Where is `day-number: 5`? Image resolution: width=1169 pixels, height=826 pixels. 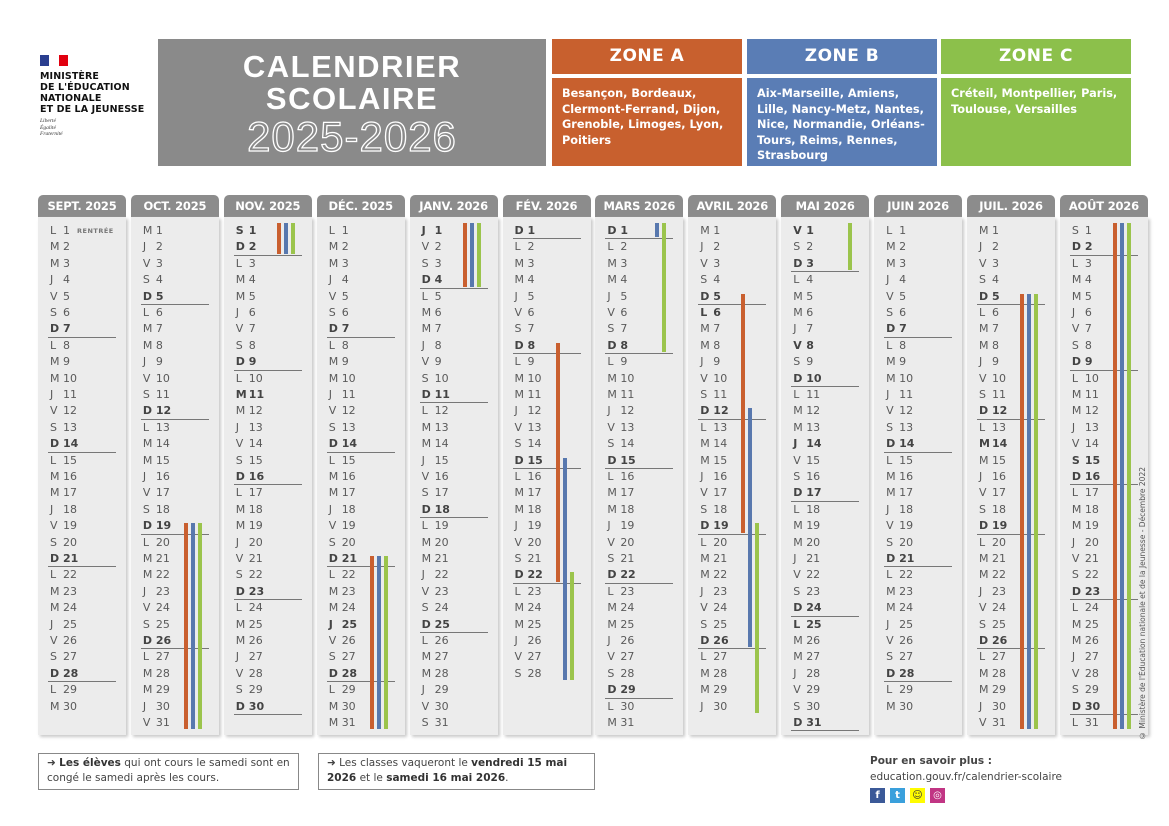 day-number: 5 is located at coordinates (810, 296).